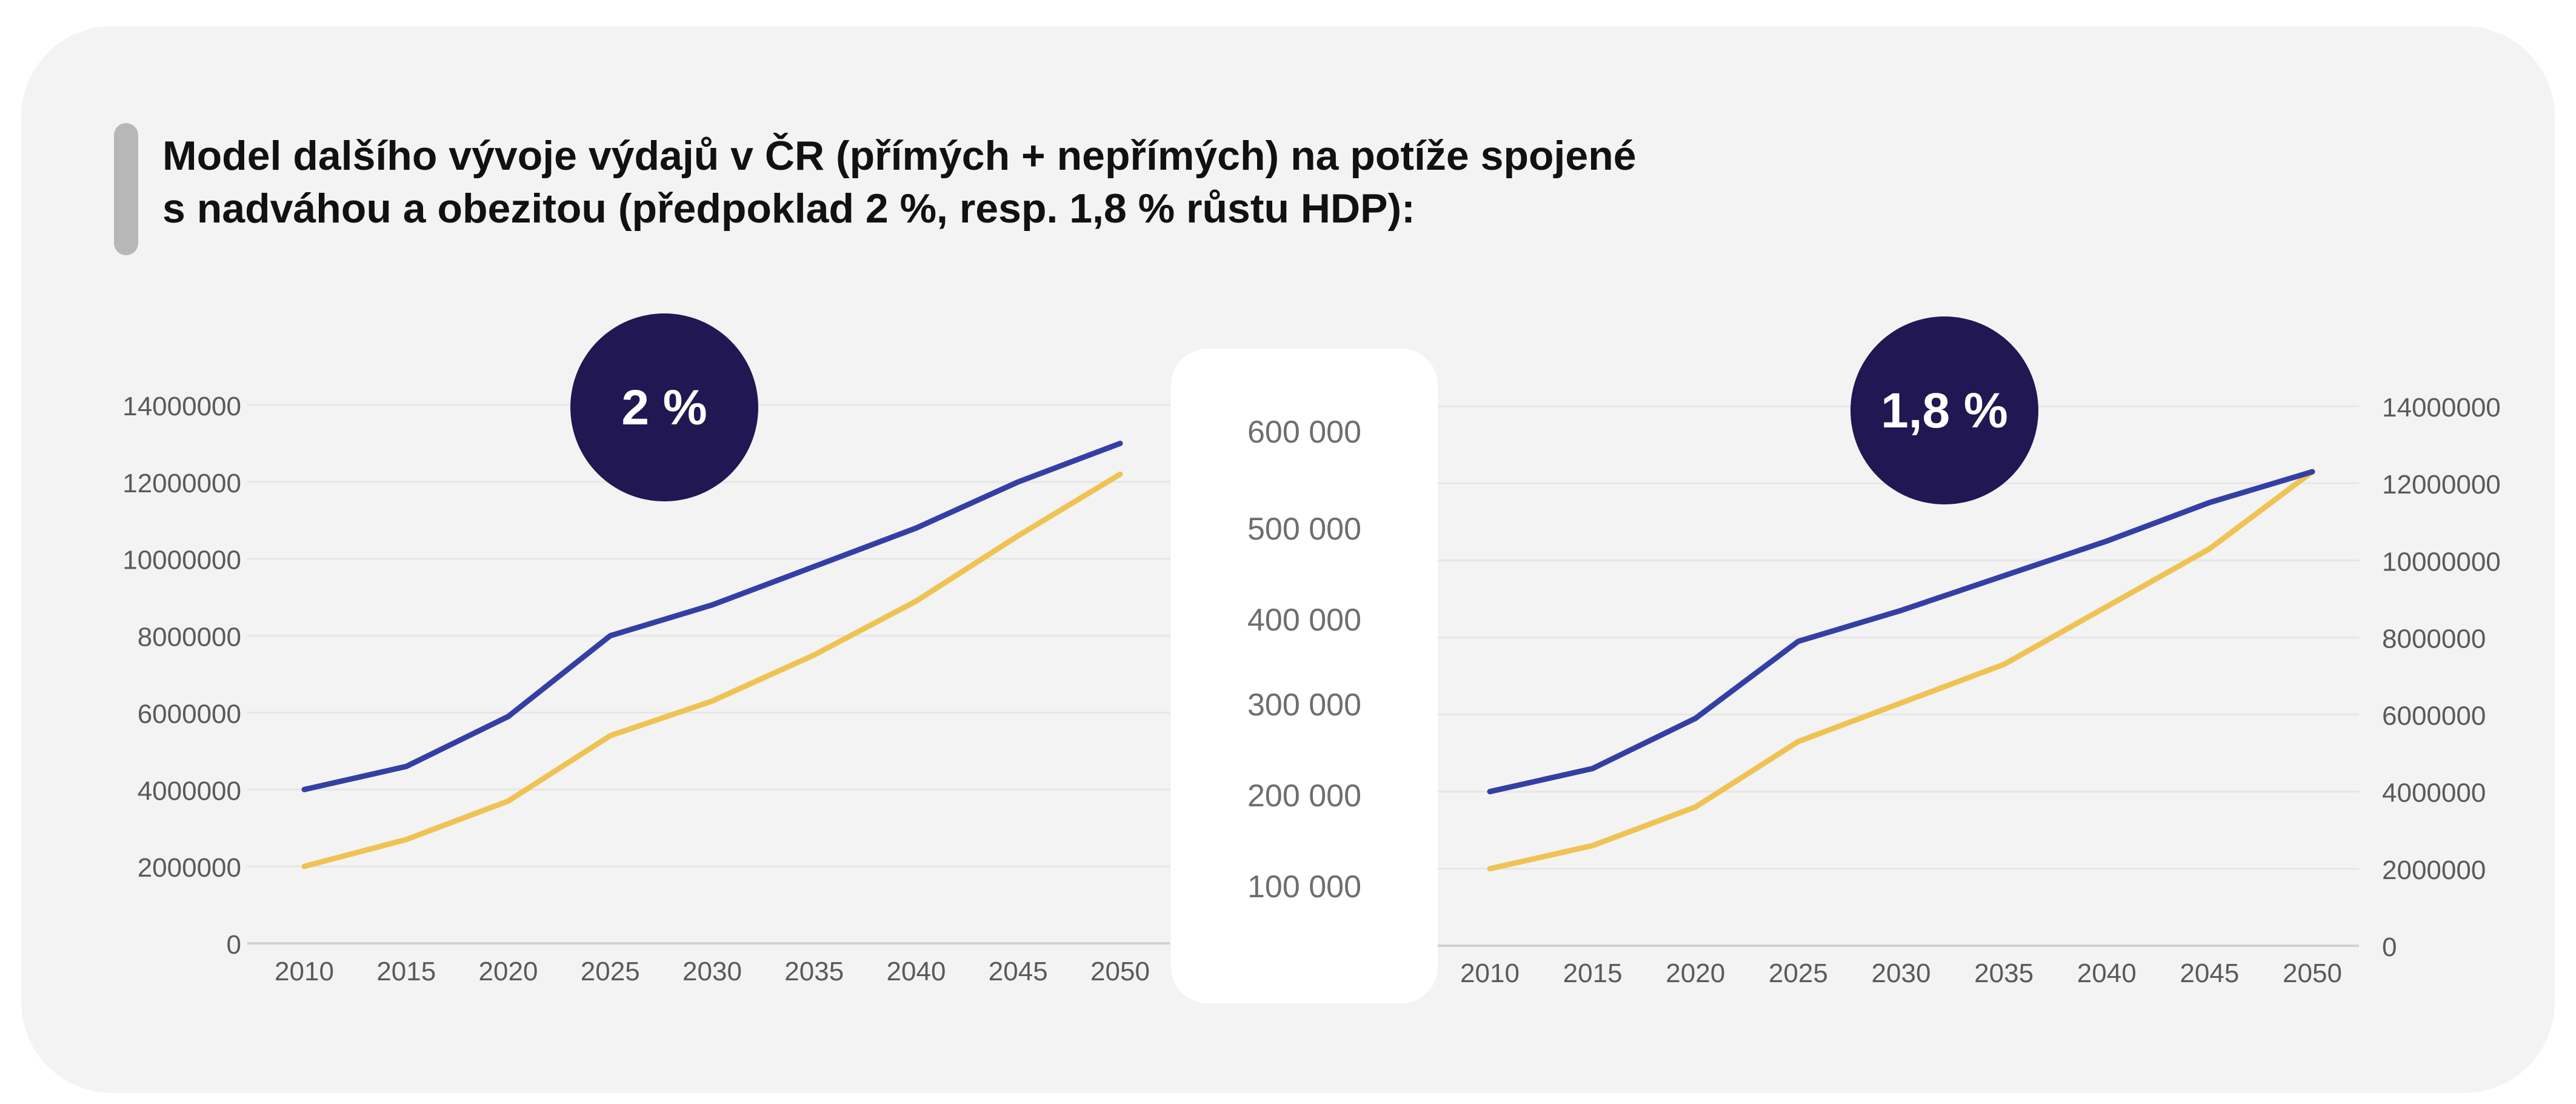  What do you see at coordinates (1304, 529) in the screenshot?
I see `center-scale-label: 500 000` at bounding box center [1304, 529].